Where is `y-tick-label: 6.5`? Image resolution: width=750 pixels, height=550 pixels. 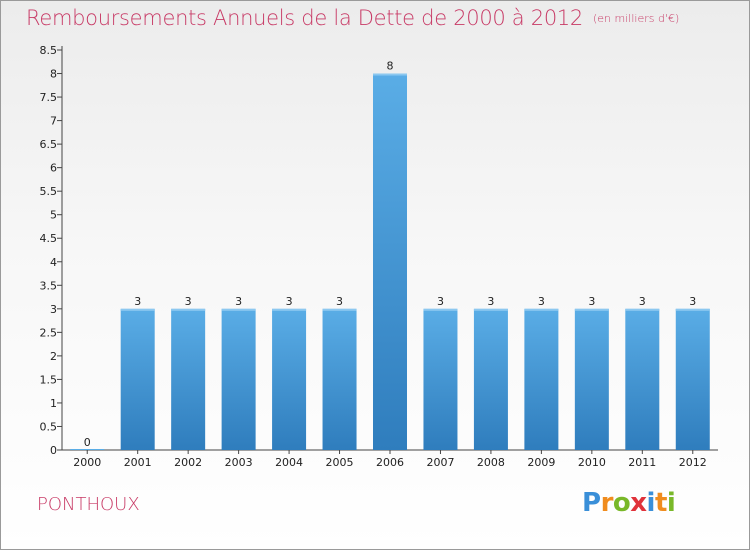
y-tick-label: 6.5 is located at coordinates (49, 144).